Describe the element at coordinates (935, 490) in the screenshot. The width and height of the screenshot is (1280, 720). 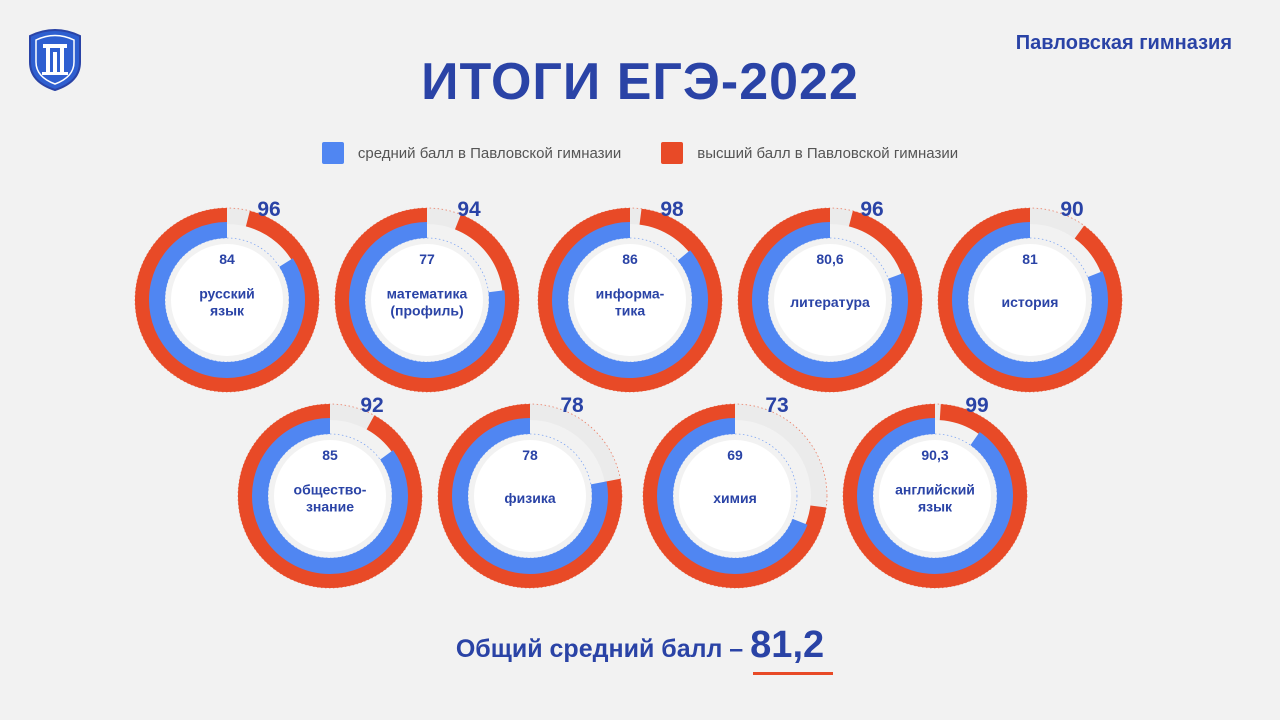
I see `subject-name: английский` at that location.